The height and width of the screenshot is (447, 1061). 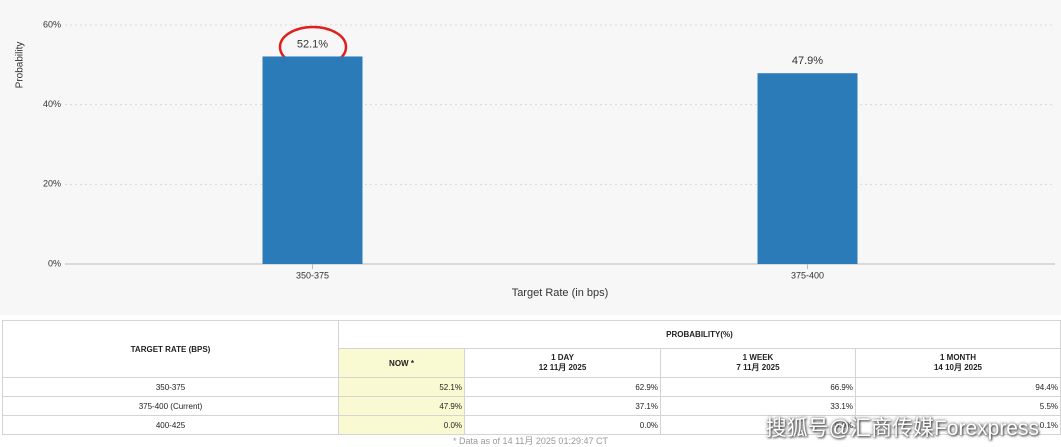 I want to click on header-cell: PROBABILITY(%), so click(x=699, y=334).